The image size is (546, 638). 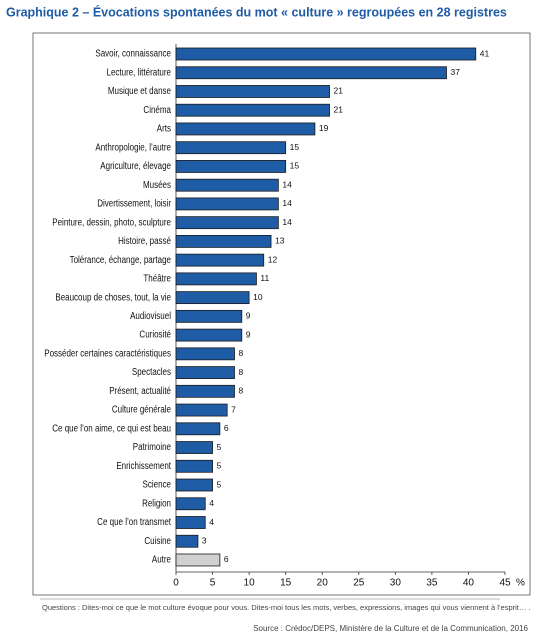 What do you see at coordinates (111, 222) in the screenshot?
I see `category-label: Peinture, dessin, photo, sculpture` at bounding box center [111, 222].